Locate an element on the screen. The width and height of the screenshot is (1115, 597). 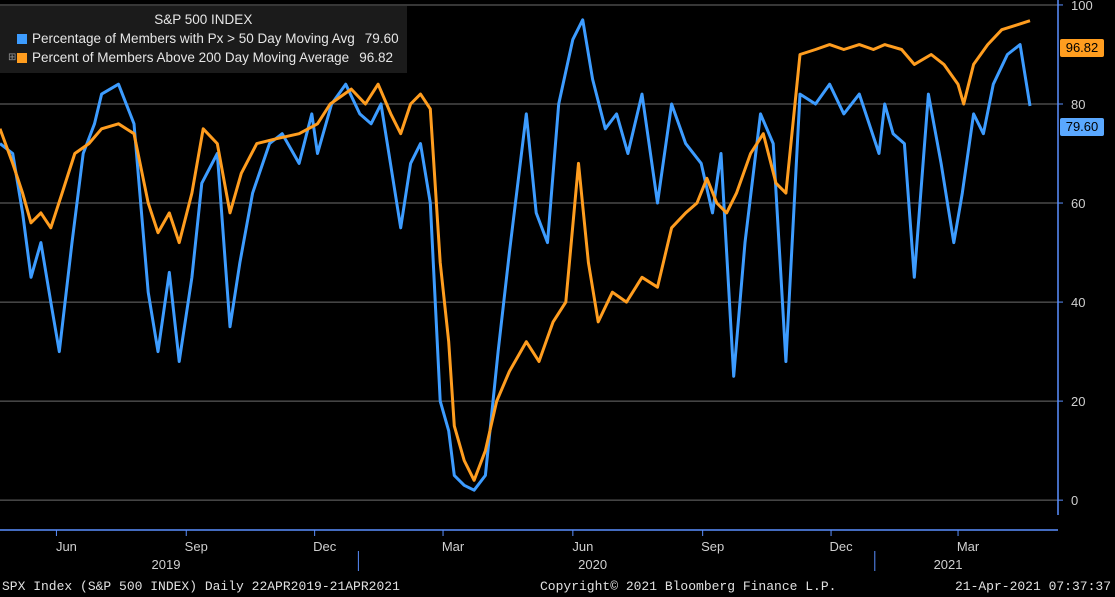
y-tick-label: 80 is located at coordinates (1078, 104).